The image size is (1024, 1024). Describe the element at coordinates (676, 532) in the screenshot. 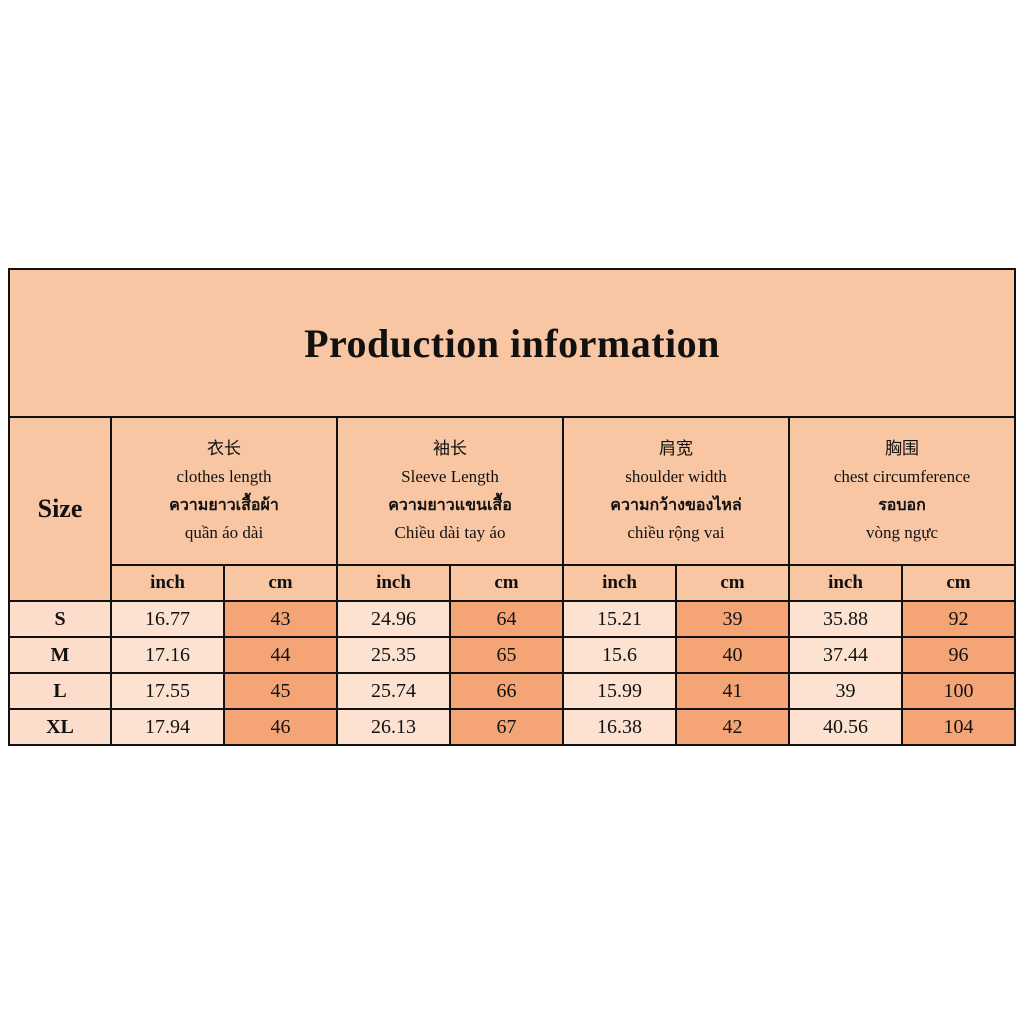

I see `group-label-vi: chiều rộng vai` at that location.